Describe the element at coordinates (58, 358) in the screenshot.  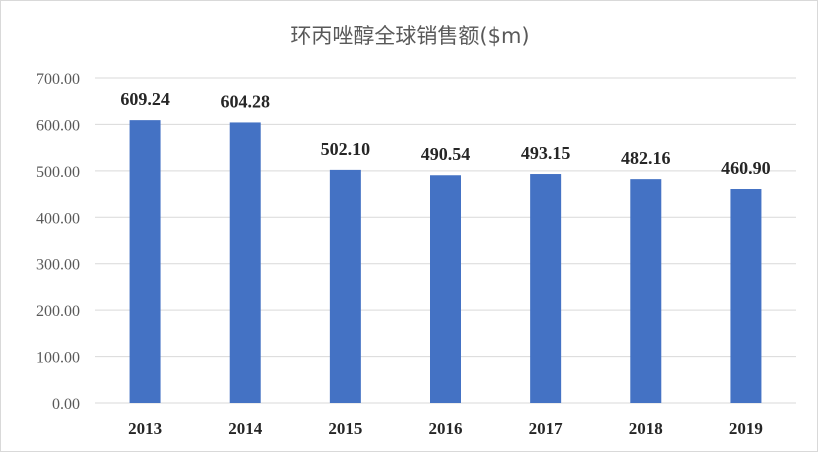
I see `y-tick-label: 100.00` at that location.